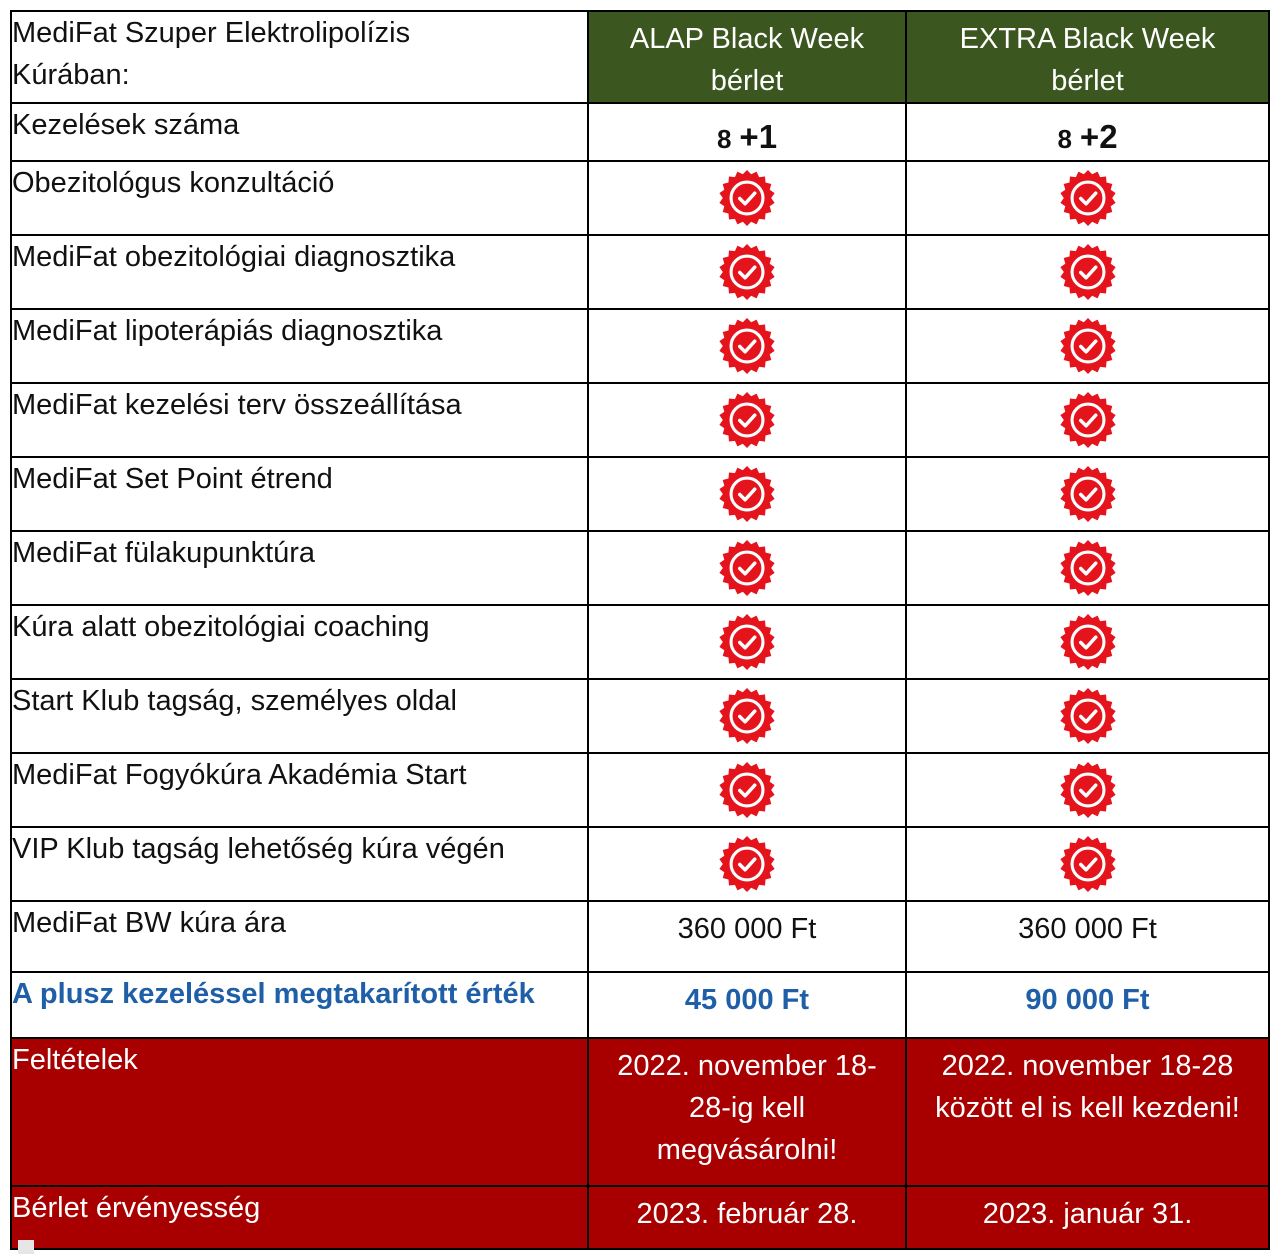  What do you see at coordinates (299, 1112) in the screenshot?
I see `conditions-label: Feltételek` at bounding box center [299, 1112].